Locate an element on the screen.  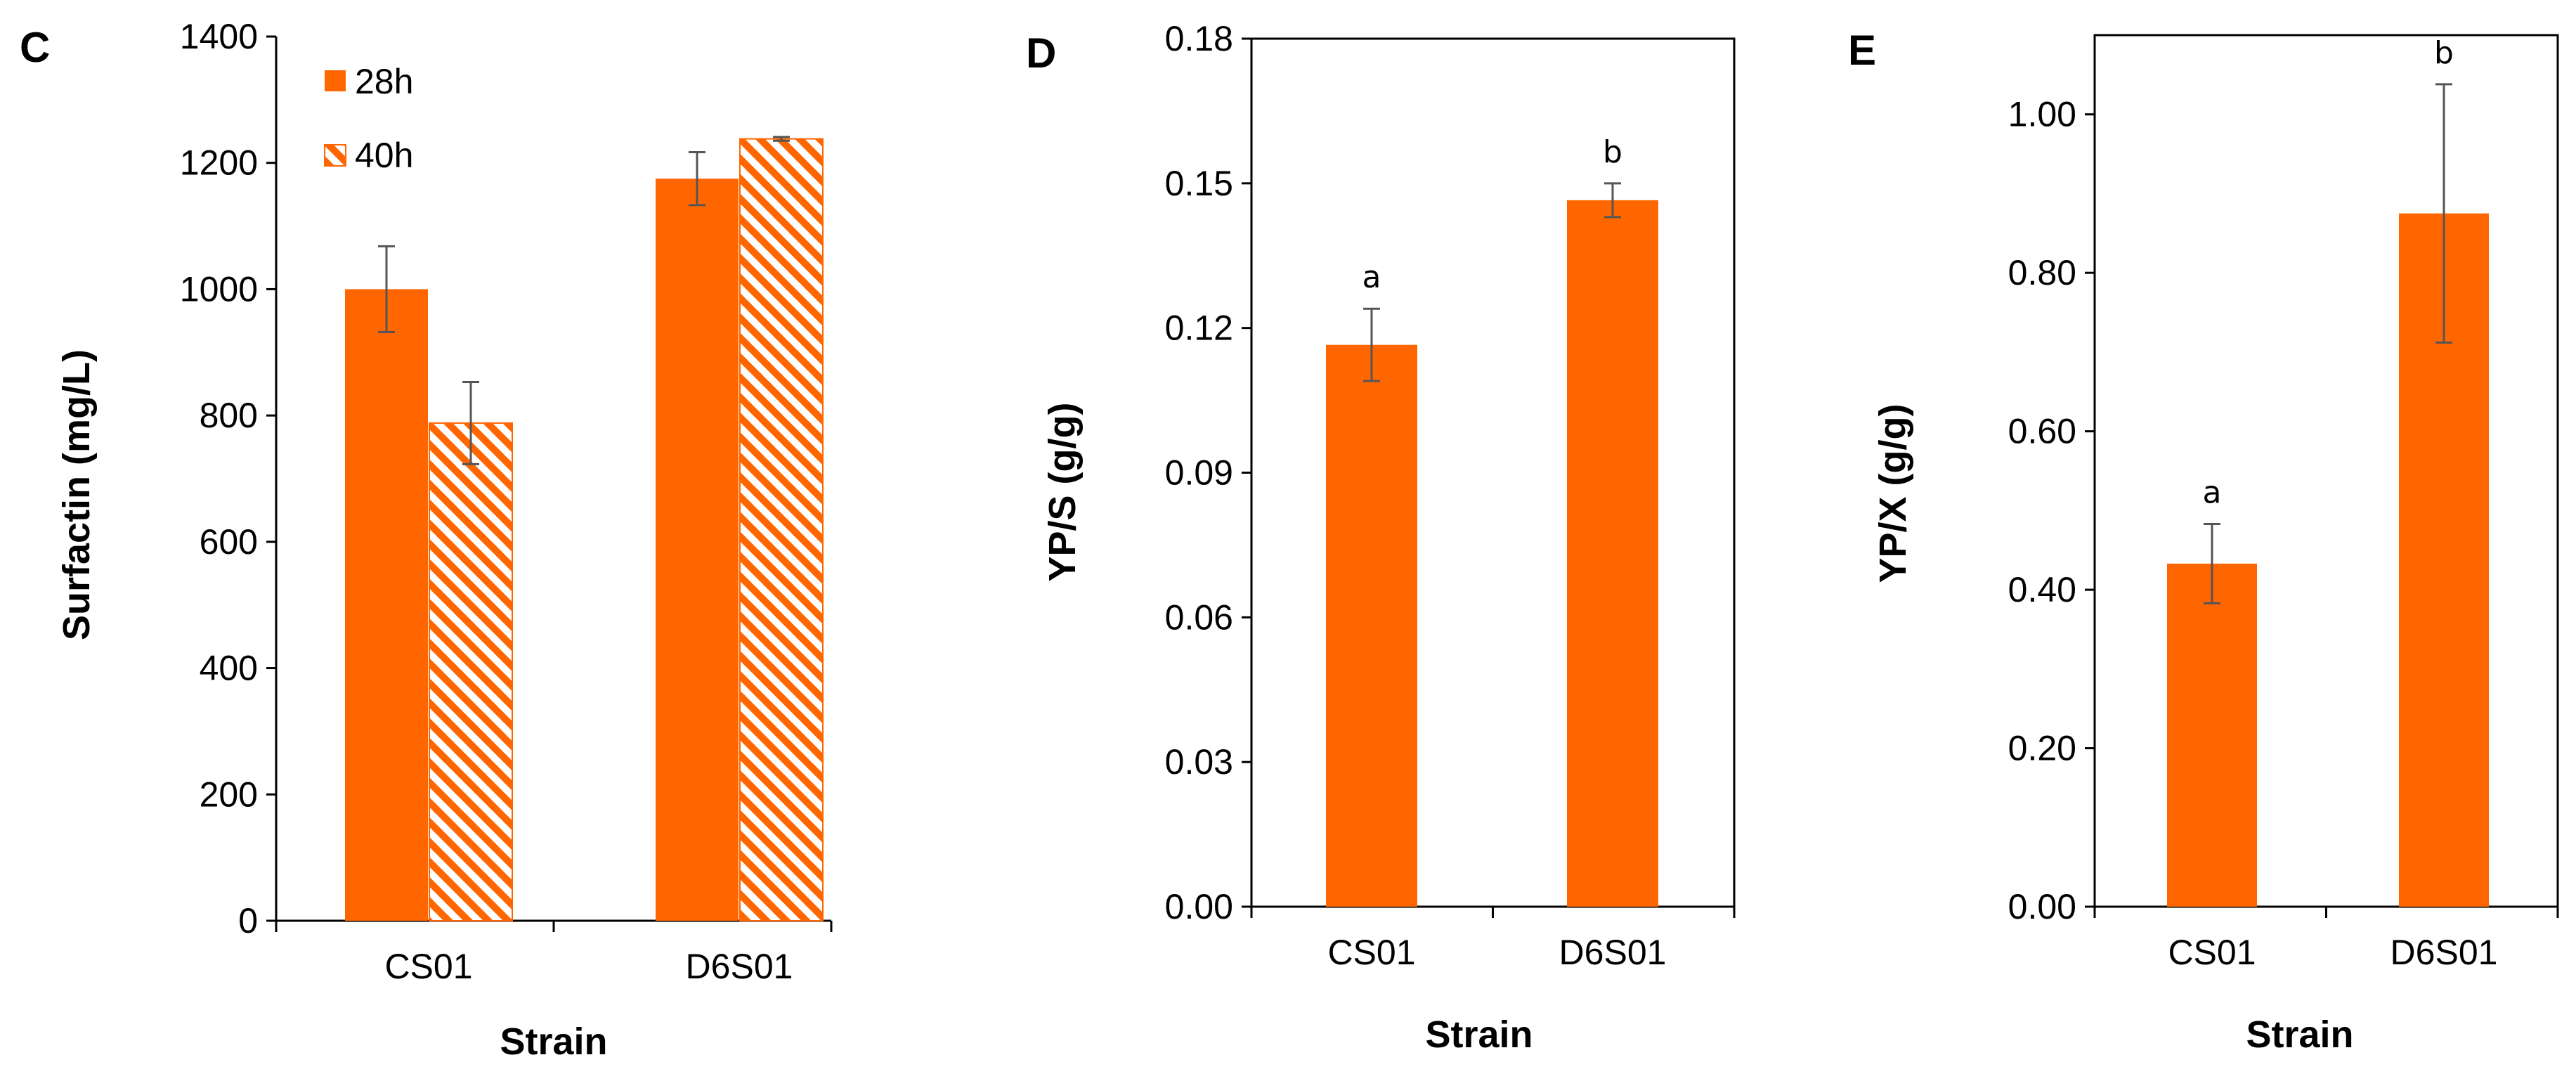
bar-value-D6S01 is located at coordinates (1612, 553).